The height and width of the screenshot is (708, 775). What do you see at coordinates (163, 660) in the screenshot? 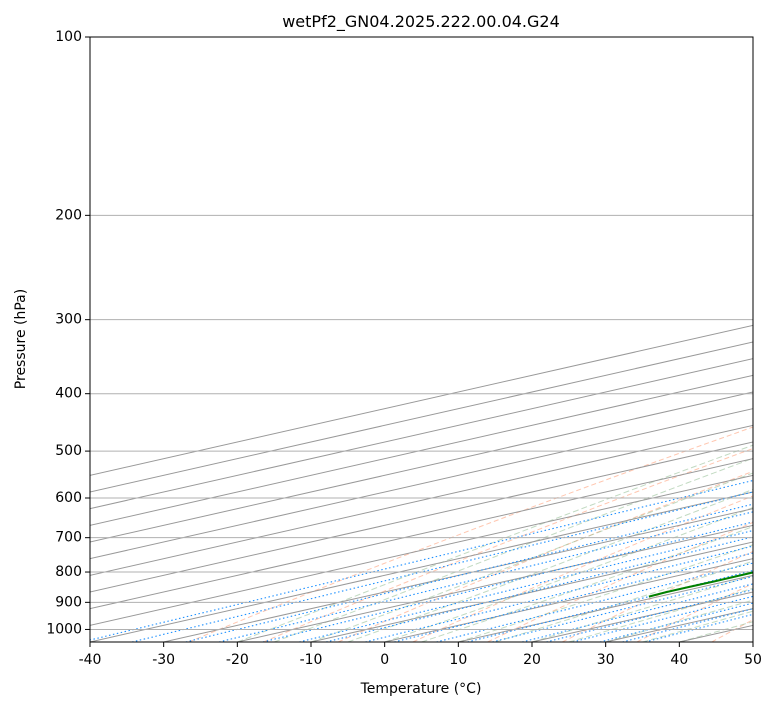
I see `x-tick-label: -30` at bounding box center [163, 660].